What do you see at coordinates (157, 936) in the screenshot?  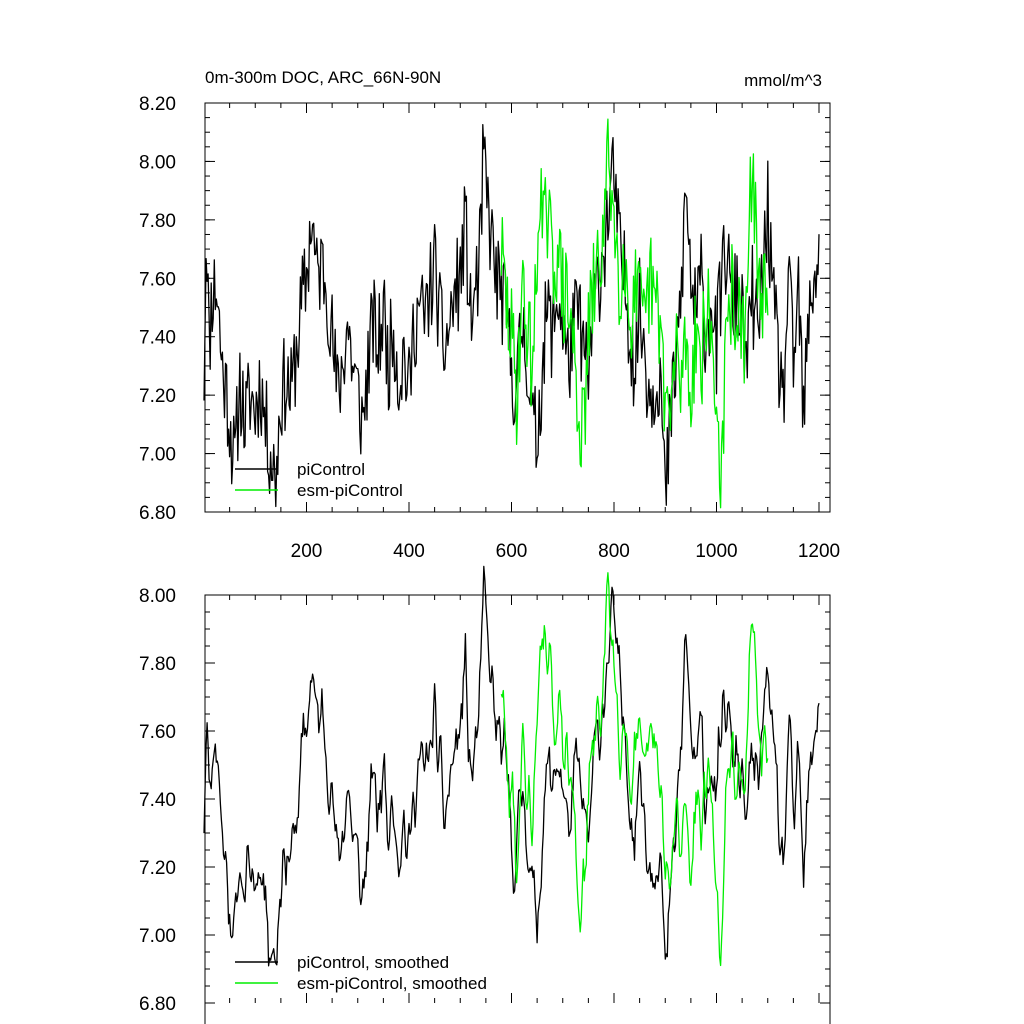 I see `bottom-ytick-label-1: 7.00` at bounding box center [157, 936].